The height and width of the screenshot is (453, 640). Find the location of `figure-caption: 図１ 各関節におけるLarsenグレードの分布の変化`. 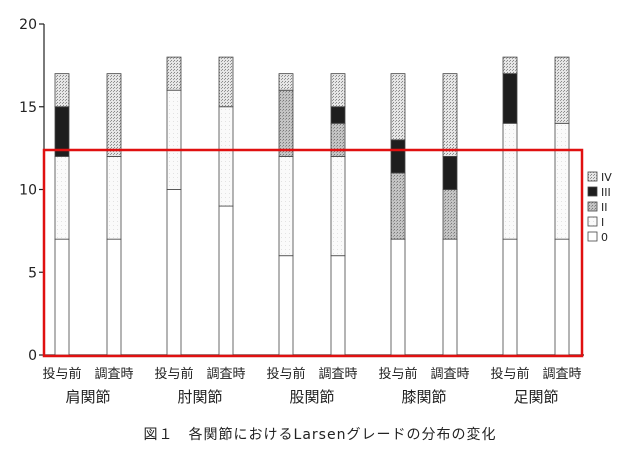

figure-caption: 図１ 各関節におけるLarsenグレードの分布の変化 is located at coordinates (320, 435).